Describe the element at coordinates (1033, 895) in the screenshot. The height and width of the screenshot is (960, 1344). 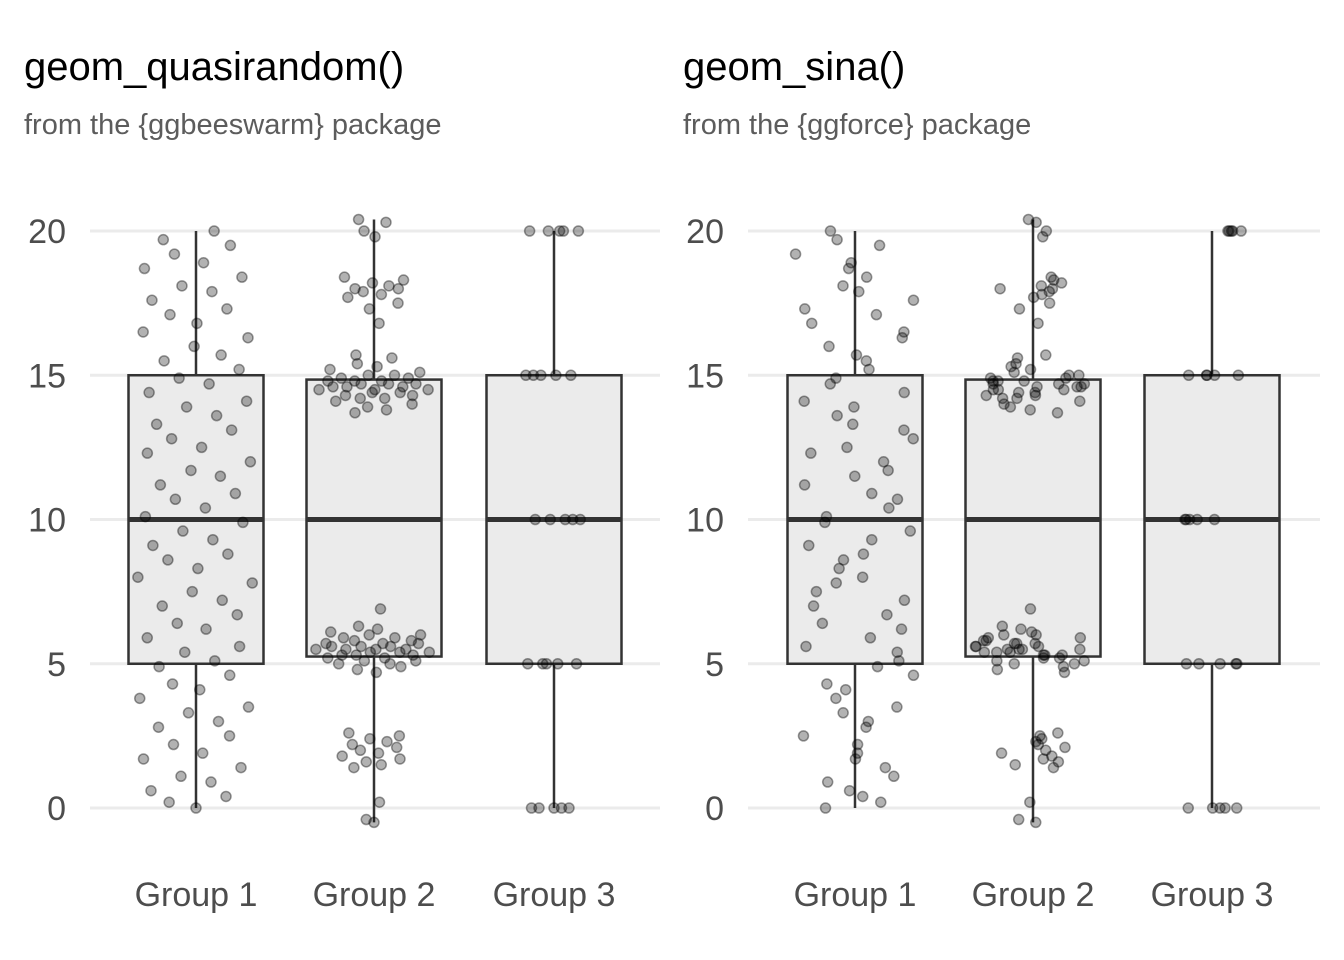
I see `x-tick-label: Group 2` at that location.